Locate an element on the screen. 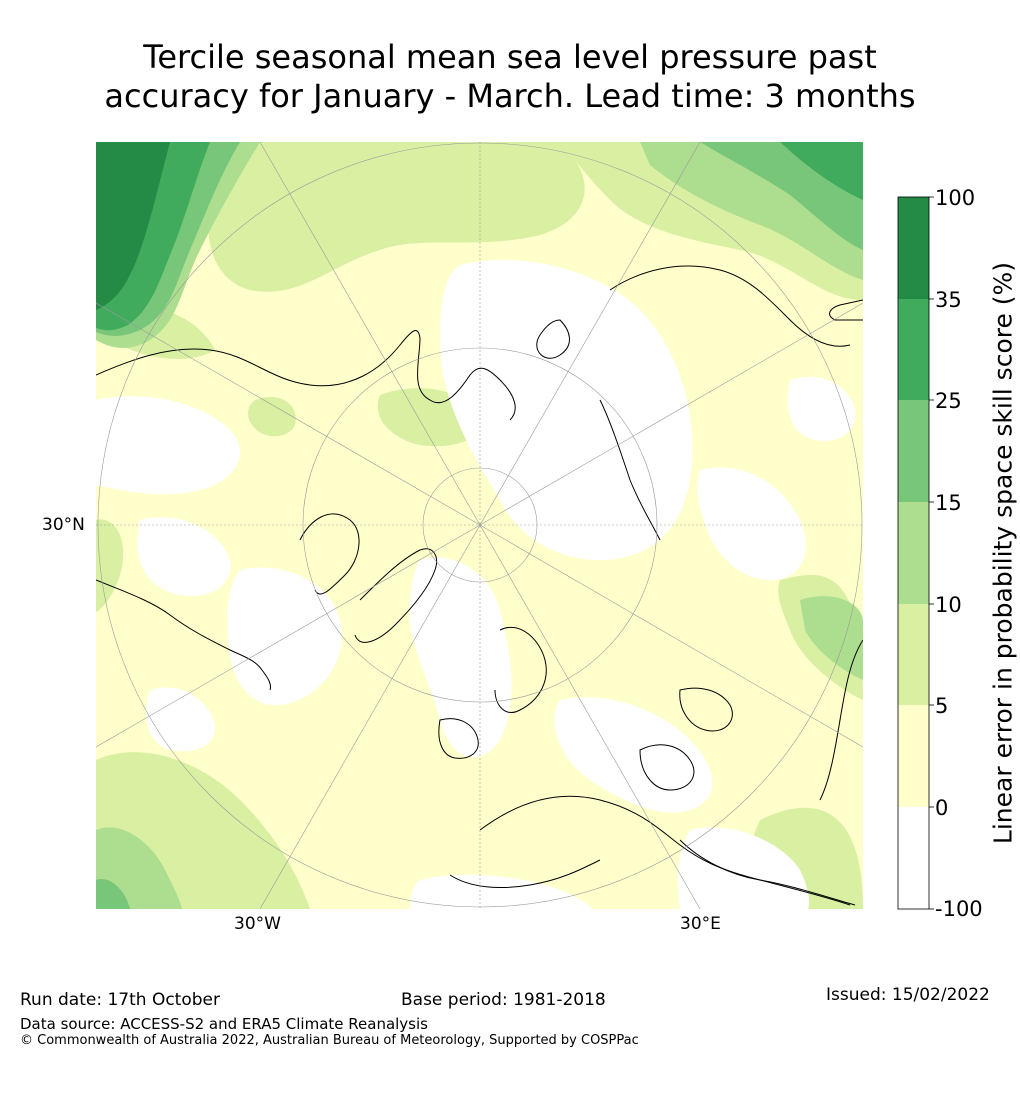 The image size is (1020, 1095). cbar-tick-10: 10 is located at coordinates (948, 605).